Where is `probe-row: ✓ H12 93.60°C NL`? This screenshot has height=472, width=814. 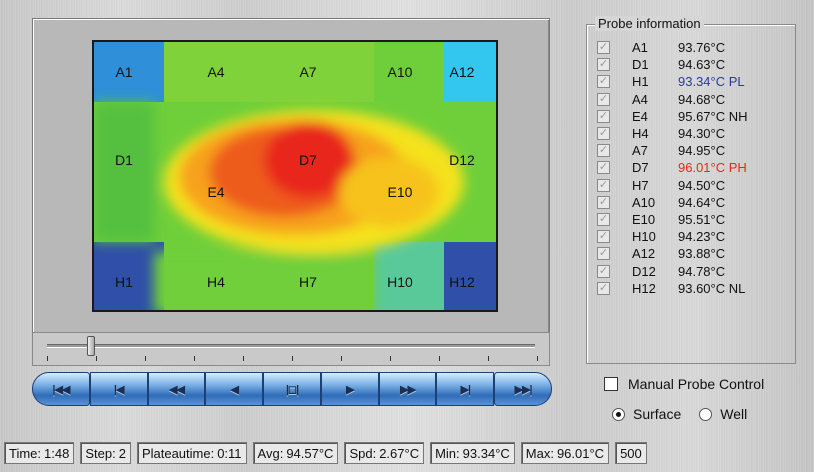 probe-row: ✓ H12 93.60°C NL is located at coordinates (672, 288).